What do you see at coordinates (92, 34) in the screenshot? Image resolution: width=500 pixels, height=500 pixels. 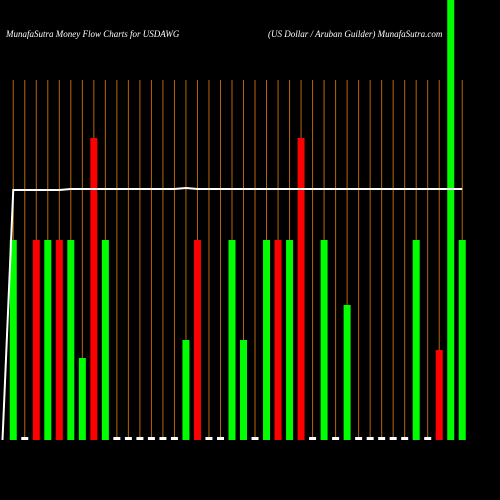 I see `chart-title: MunafaSutra Money Flow Charts for USDAWG` at bounding box center [92, 34].